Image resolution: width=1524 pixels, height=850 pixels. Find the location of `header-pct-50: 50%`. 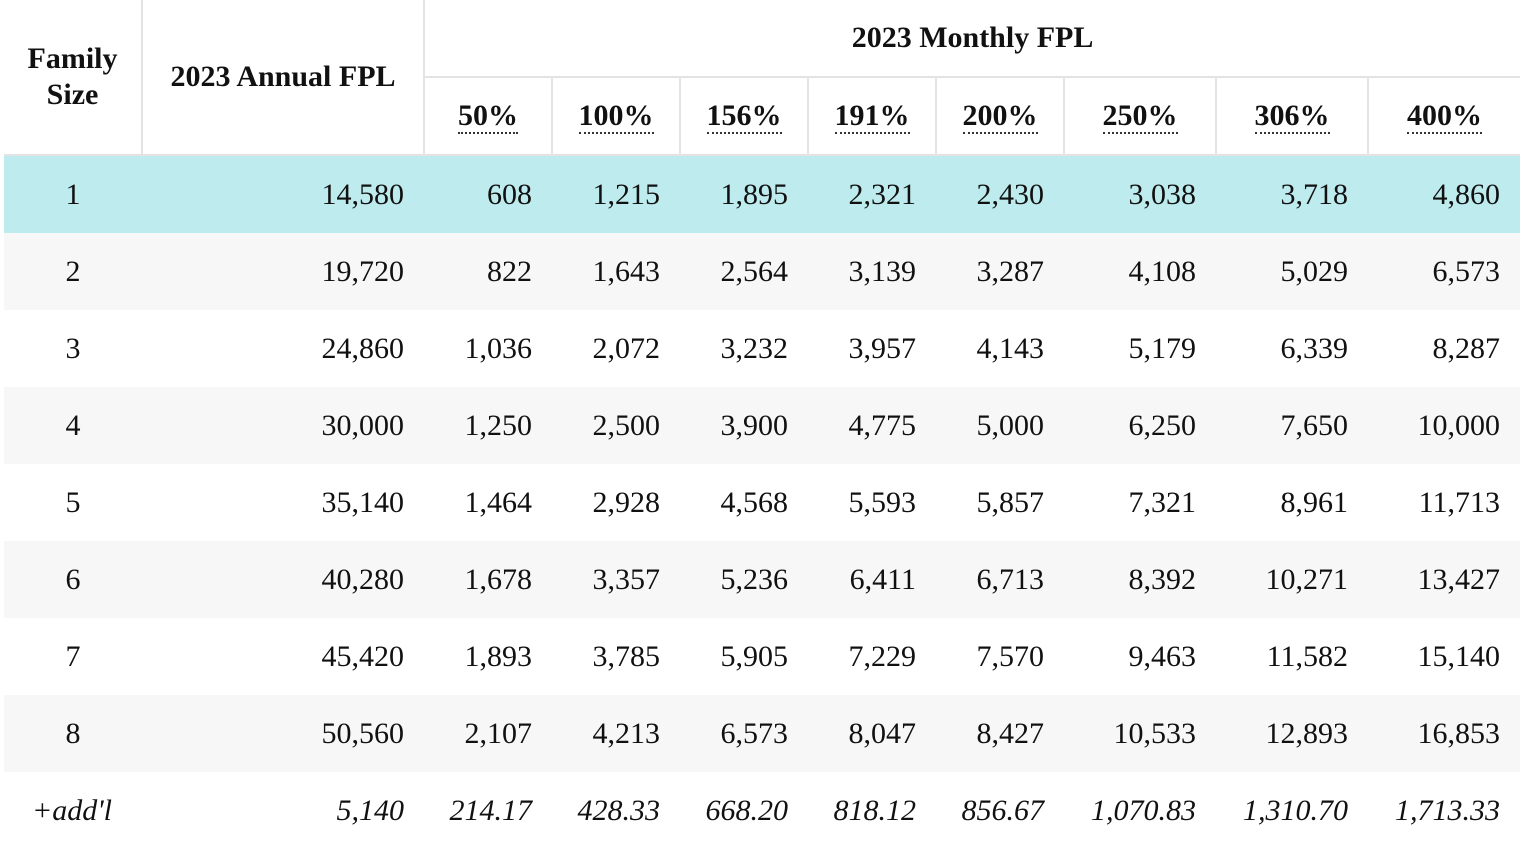

header-pct-50: 50% is located at coordinates (488, 116).